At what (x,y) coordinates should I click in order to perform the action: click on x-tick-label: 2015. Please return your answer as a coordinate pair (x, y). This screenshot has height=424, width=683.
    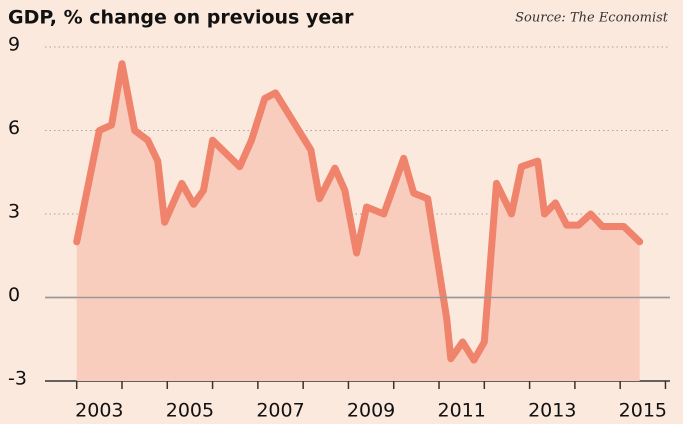
    Looking at the image, I should click on (643, 411).